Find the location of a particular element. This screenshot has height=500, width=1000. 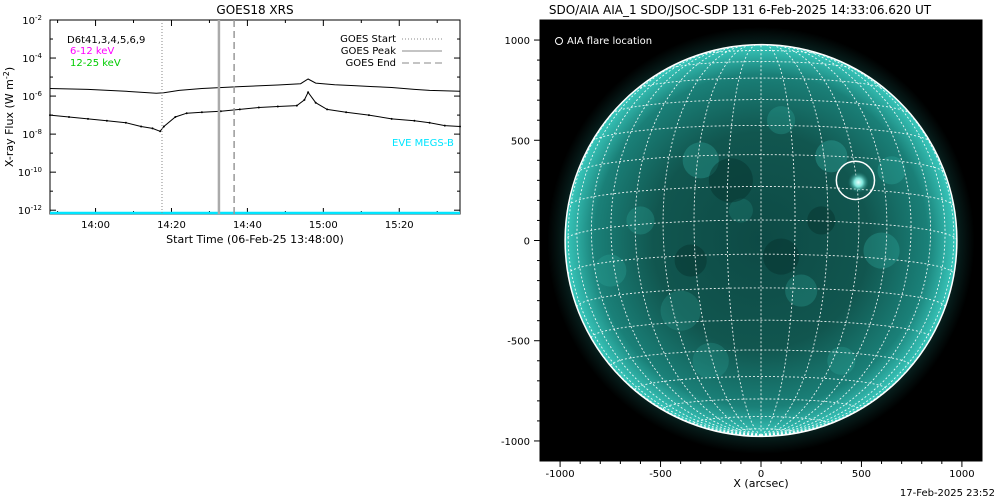

goes-chart-title: GOES18 XRS is located at coordinates (254, 10).